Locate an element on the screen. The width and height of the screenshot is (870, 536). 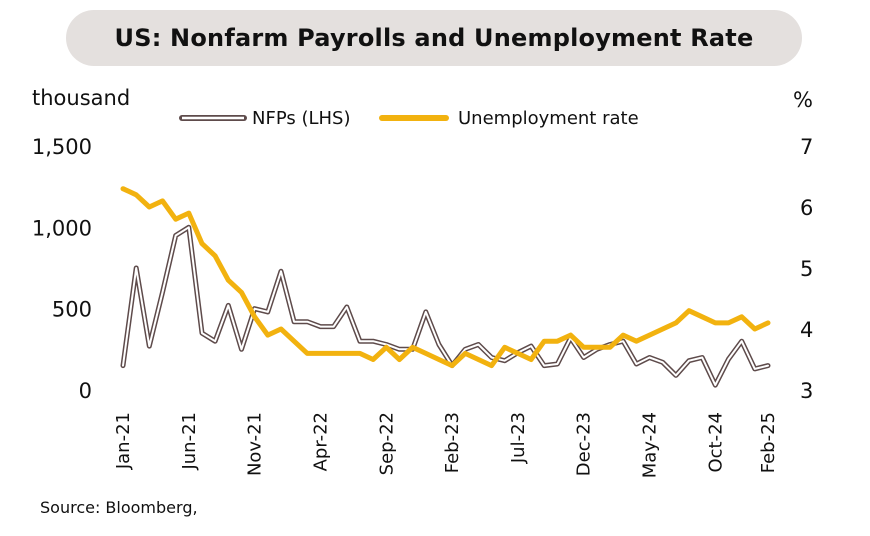
x-tick-label: Dec-23 is located at coordinates (584, 444).